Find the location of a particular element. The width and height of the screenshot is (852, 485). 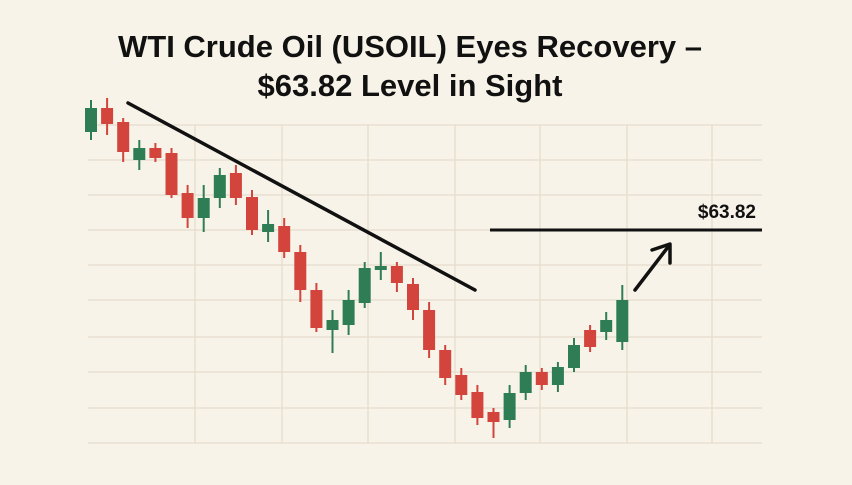

chart-title: $63.82 Level in Sight is located at coordinates (410, 85).